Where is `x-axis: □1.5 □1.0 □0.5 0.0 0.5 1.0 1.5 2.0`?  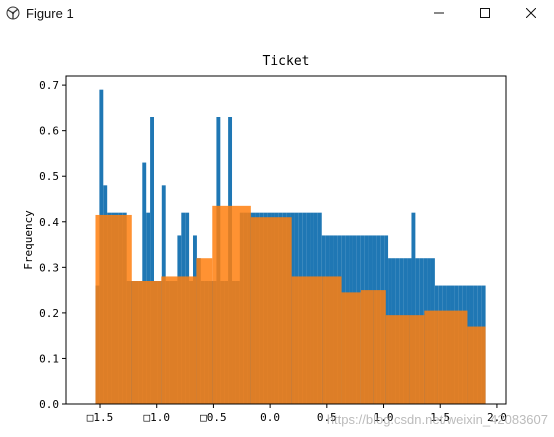
x-axis: □1.5 □1.0 □0.5 0.0 0.5 1.0 1.5 2.0 is located at coordinates (297, 414).